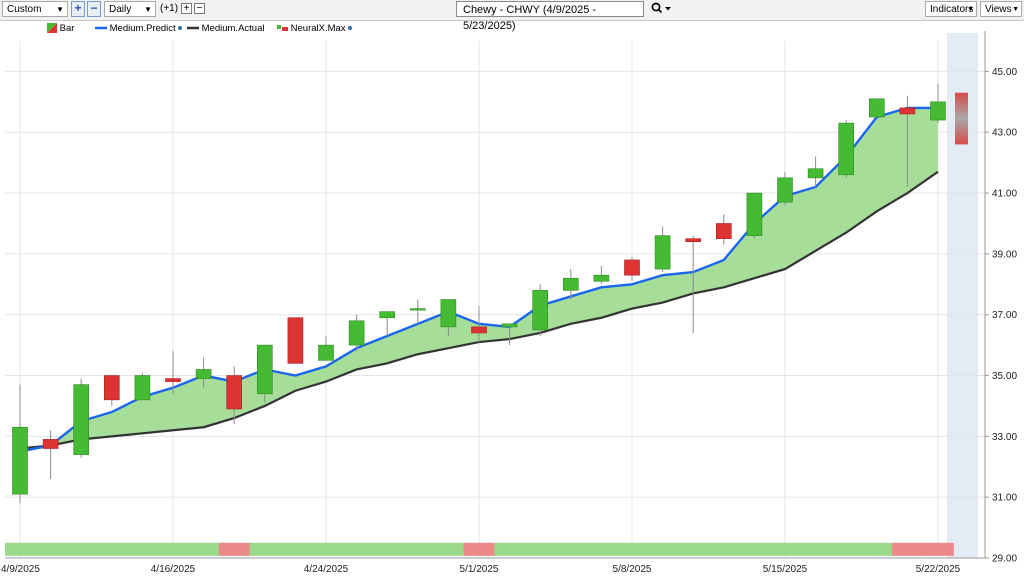 The width and height of the screenshot is (1024, 579). What do you see at coordinates (78, 9) in the screenshot?
I see `zoom-in-button: +` at bounding box center [78, 9].